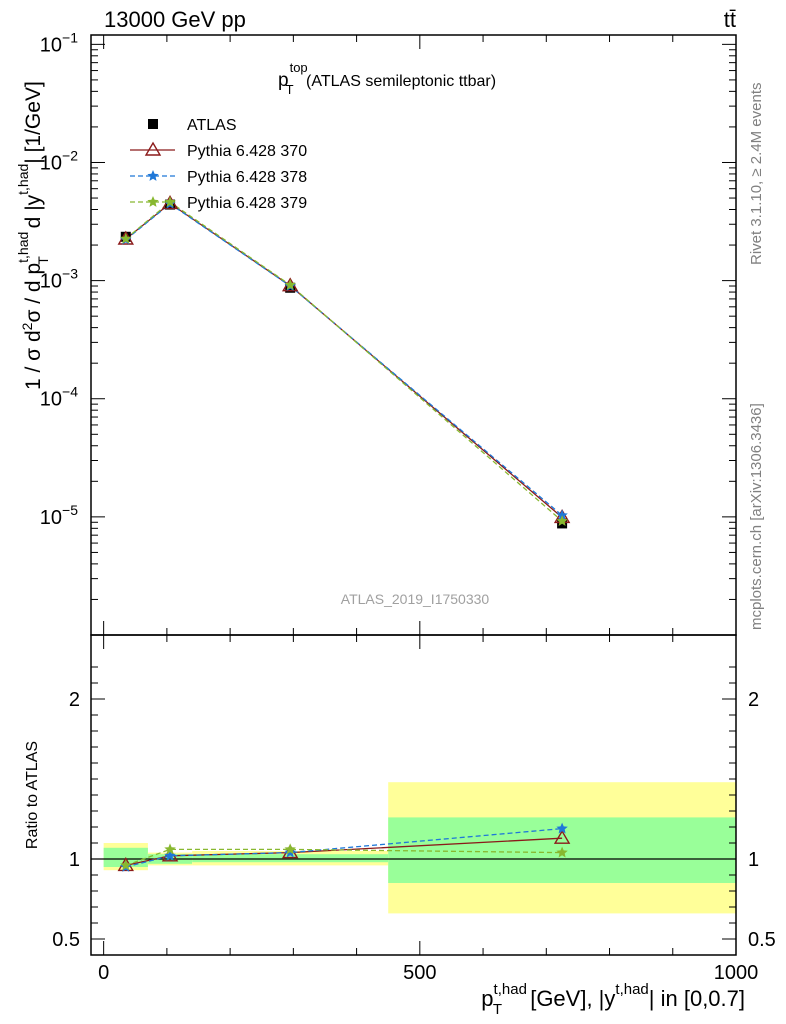 The image size is (786, 1024). What do you see at coordinates (59, 515) in the screenshot?
I see `y-tick-label: 10⁻⁵` at bounding box center [59, 515].